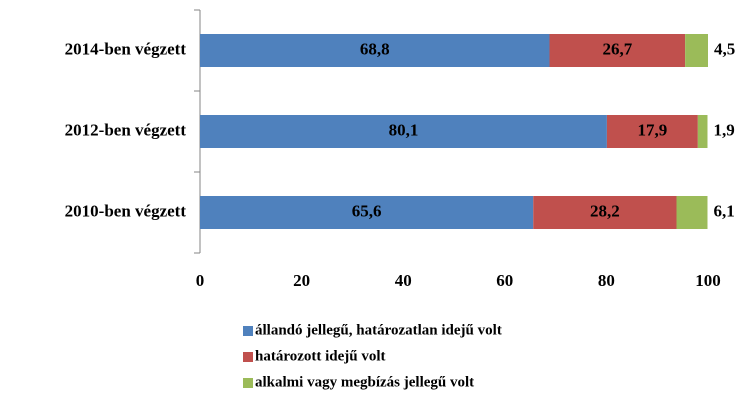 The image size is (743, 407). Describe the element at coordinates (504, 280) in the screenshot. I see `x-tick-label: 60` at that location.